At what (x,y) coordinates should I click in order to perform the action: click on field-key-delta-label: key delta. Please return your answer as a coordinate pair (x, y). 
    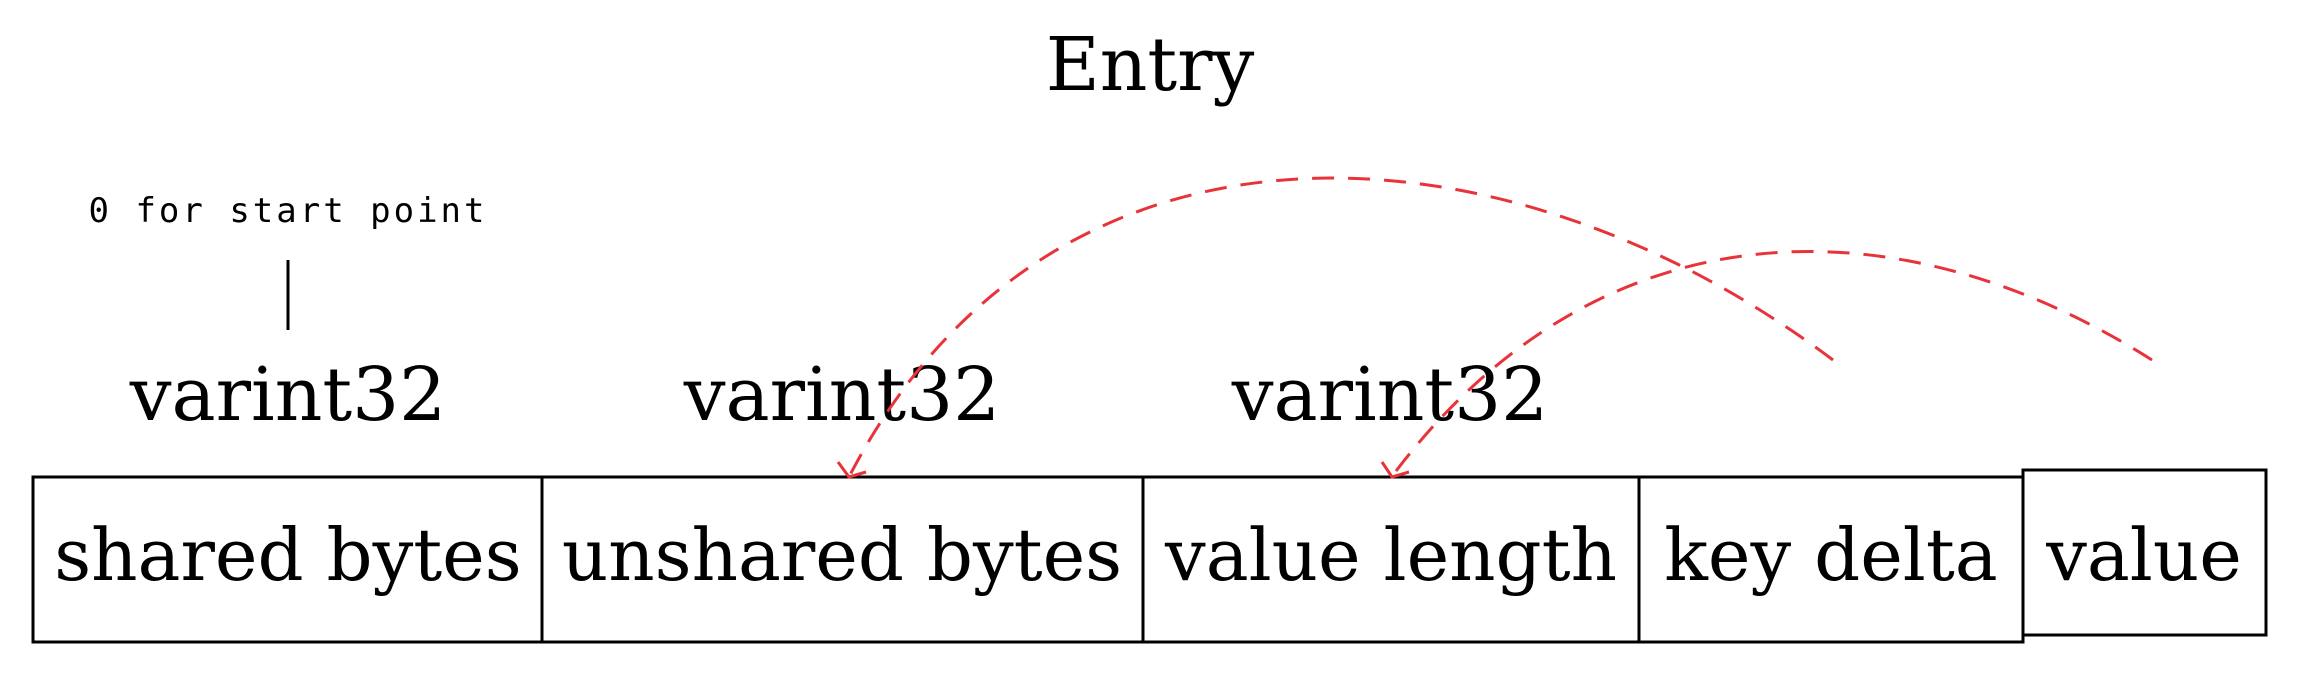
    Looking at the image, I should click on (1830, 555).